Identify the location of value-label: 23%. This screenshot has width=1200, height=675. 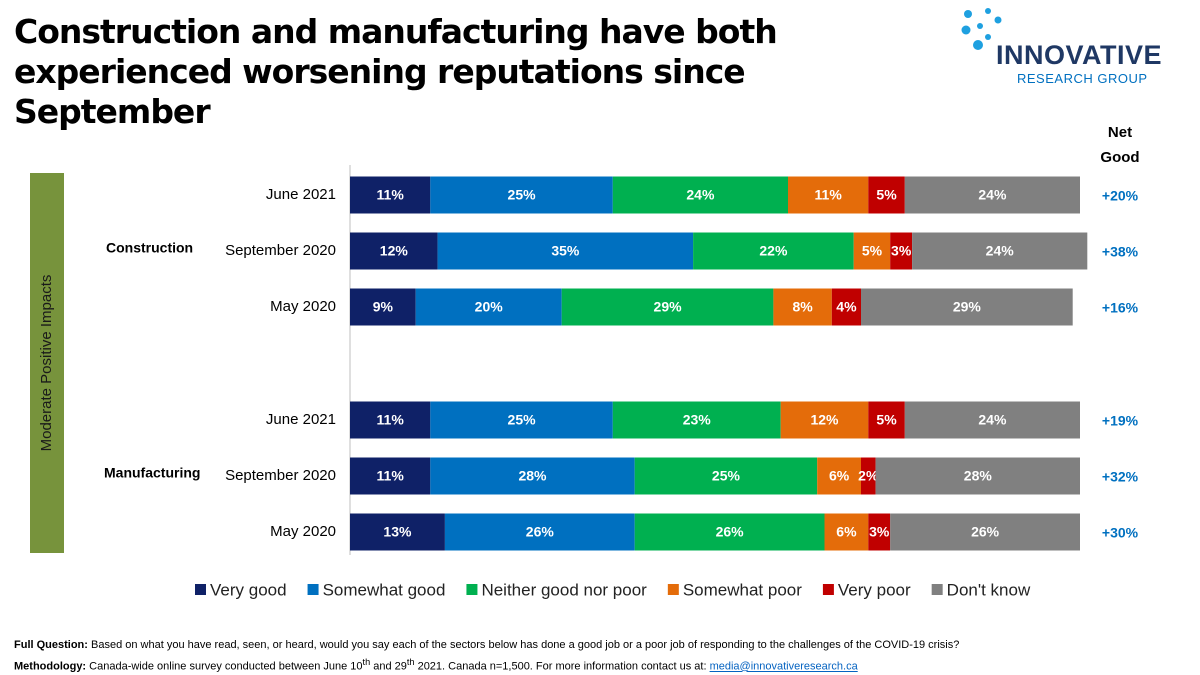
(697, 420).